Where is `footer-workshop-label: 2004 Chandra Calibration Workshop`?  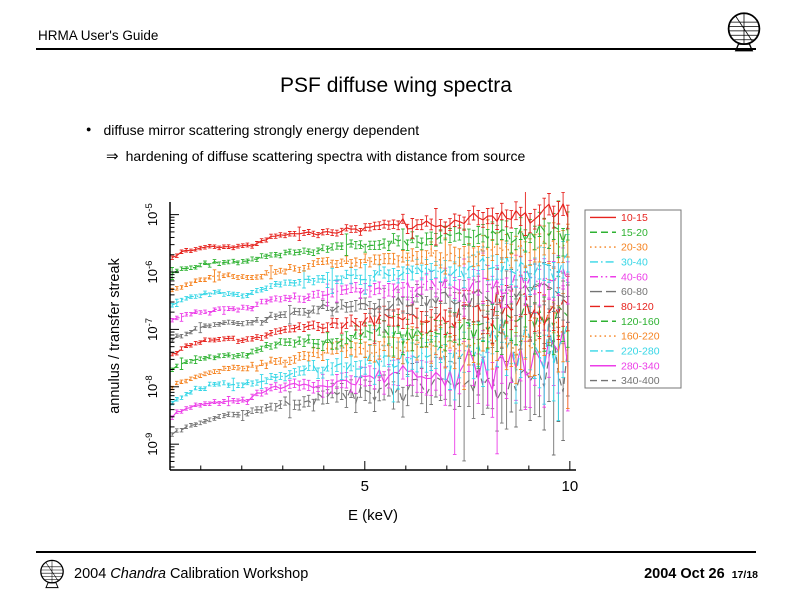 footer-workshop-label: 2004 Chandra Calibration Workshop is located at coordinates (191, 574).